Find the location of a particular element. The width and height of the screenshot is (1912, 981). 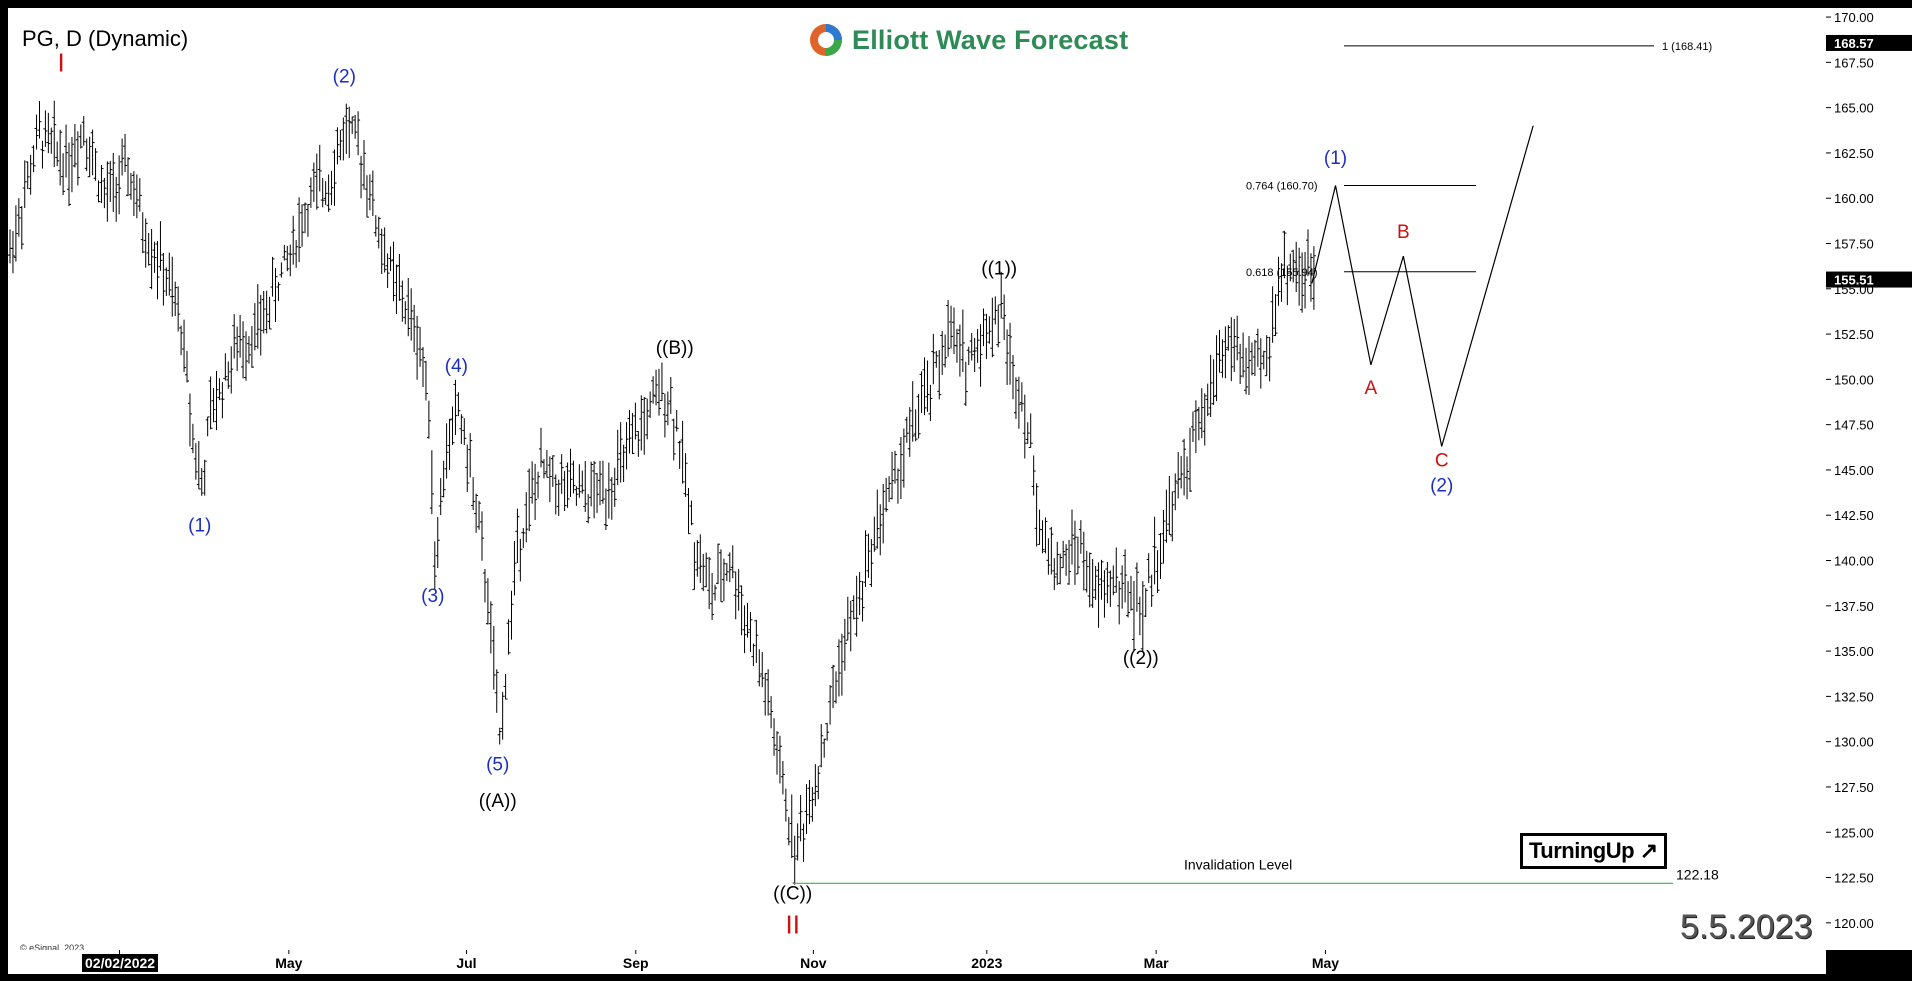

copyright-text: © eSignal, 2023 is located at coordinates (52, 948).